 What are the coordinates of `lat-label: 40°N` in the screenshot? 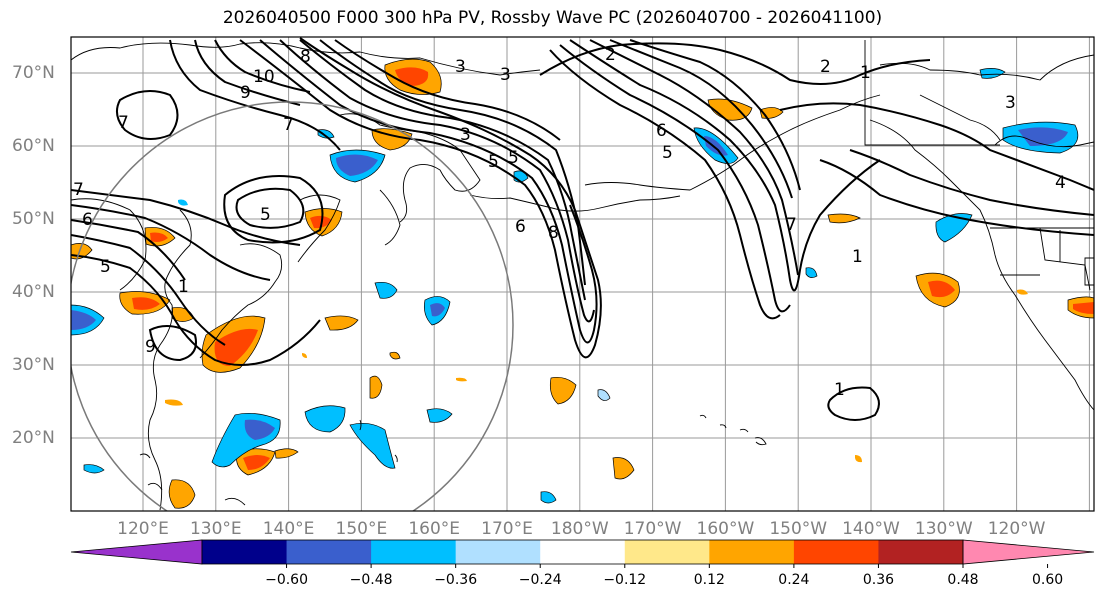 It's located at (33, 292).